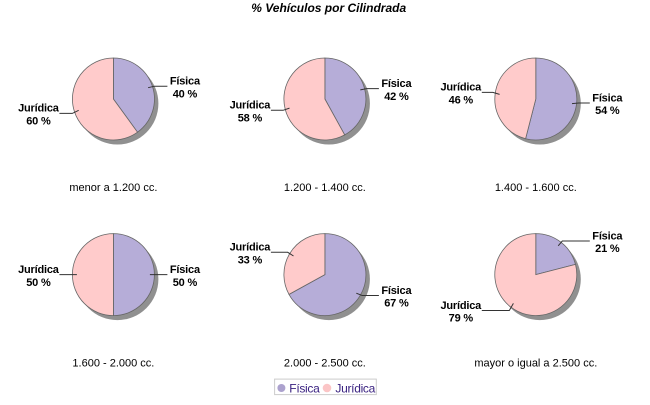  What do you see at coordinates (325, 188) in the screenshot?
I see `svg-text: 1.200 - 1.400 cc.` at bounding box center [325, 188].